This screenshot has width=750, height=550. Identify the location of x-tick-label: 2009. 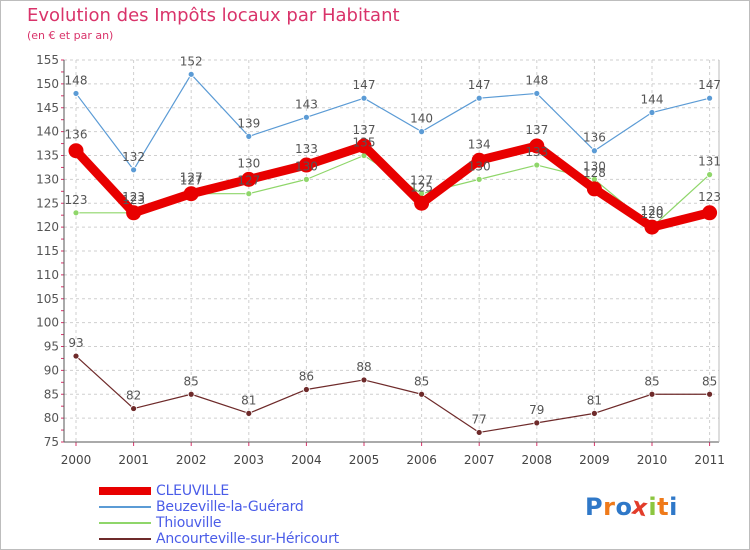
(594, 460).